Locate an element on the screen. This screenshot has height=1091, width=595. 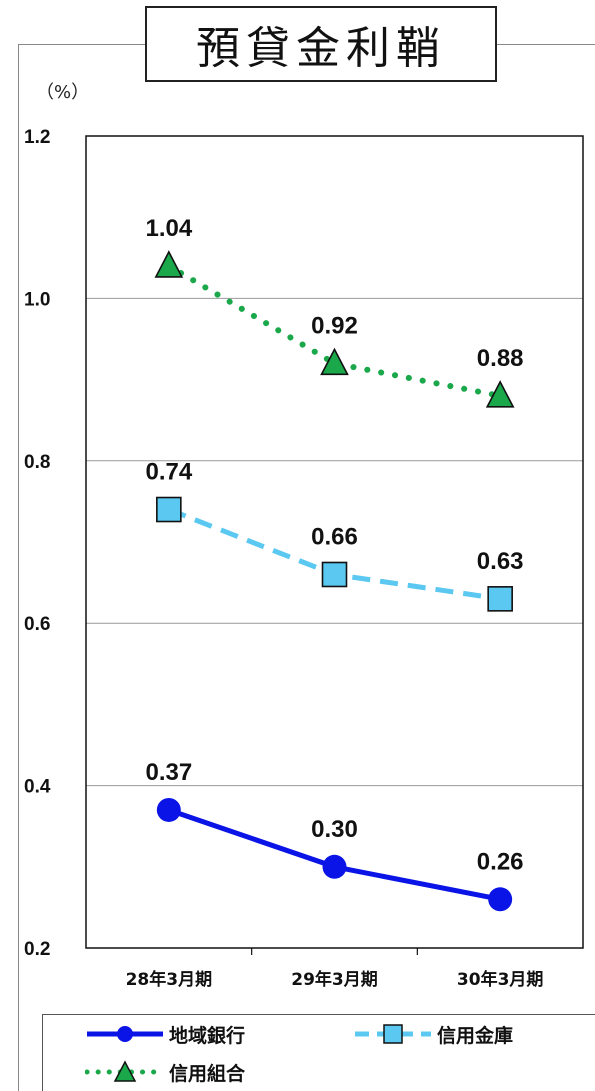
chart-title: 預貸金利鞘 is located at coordinates (321, 48).